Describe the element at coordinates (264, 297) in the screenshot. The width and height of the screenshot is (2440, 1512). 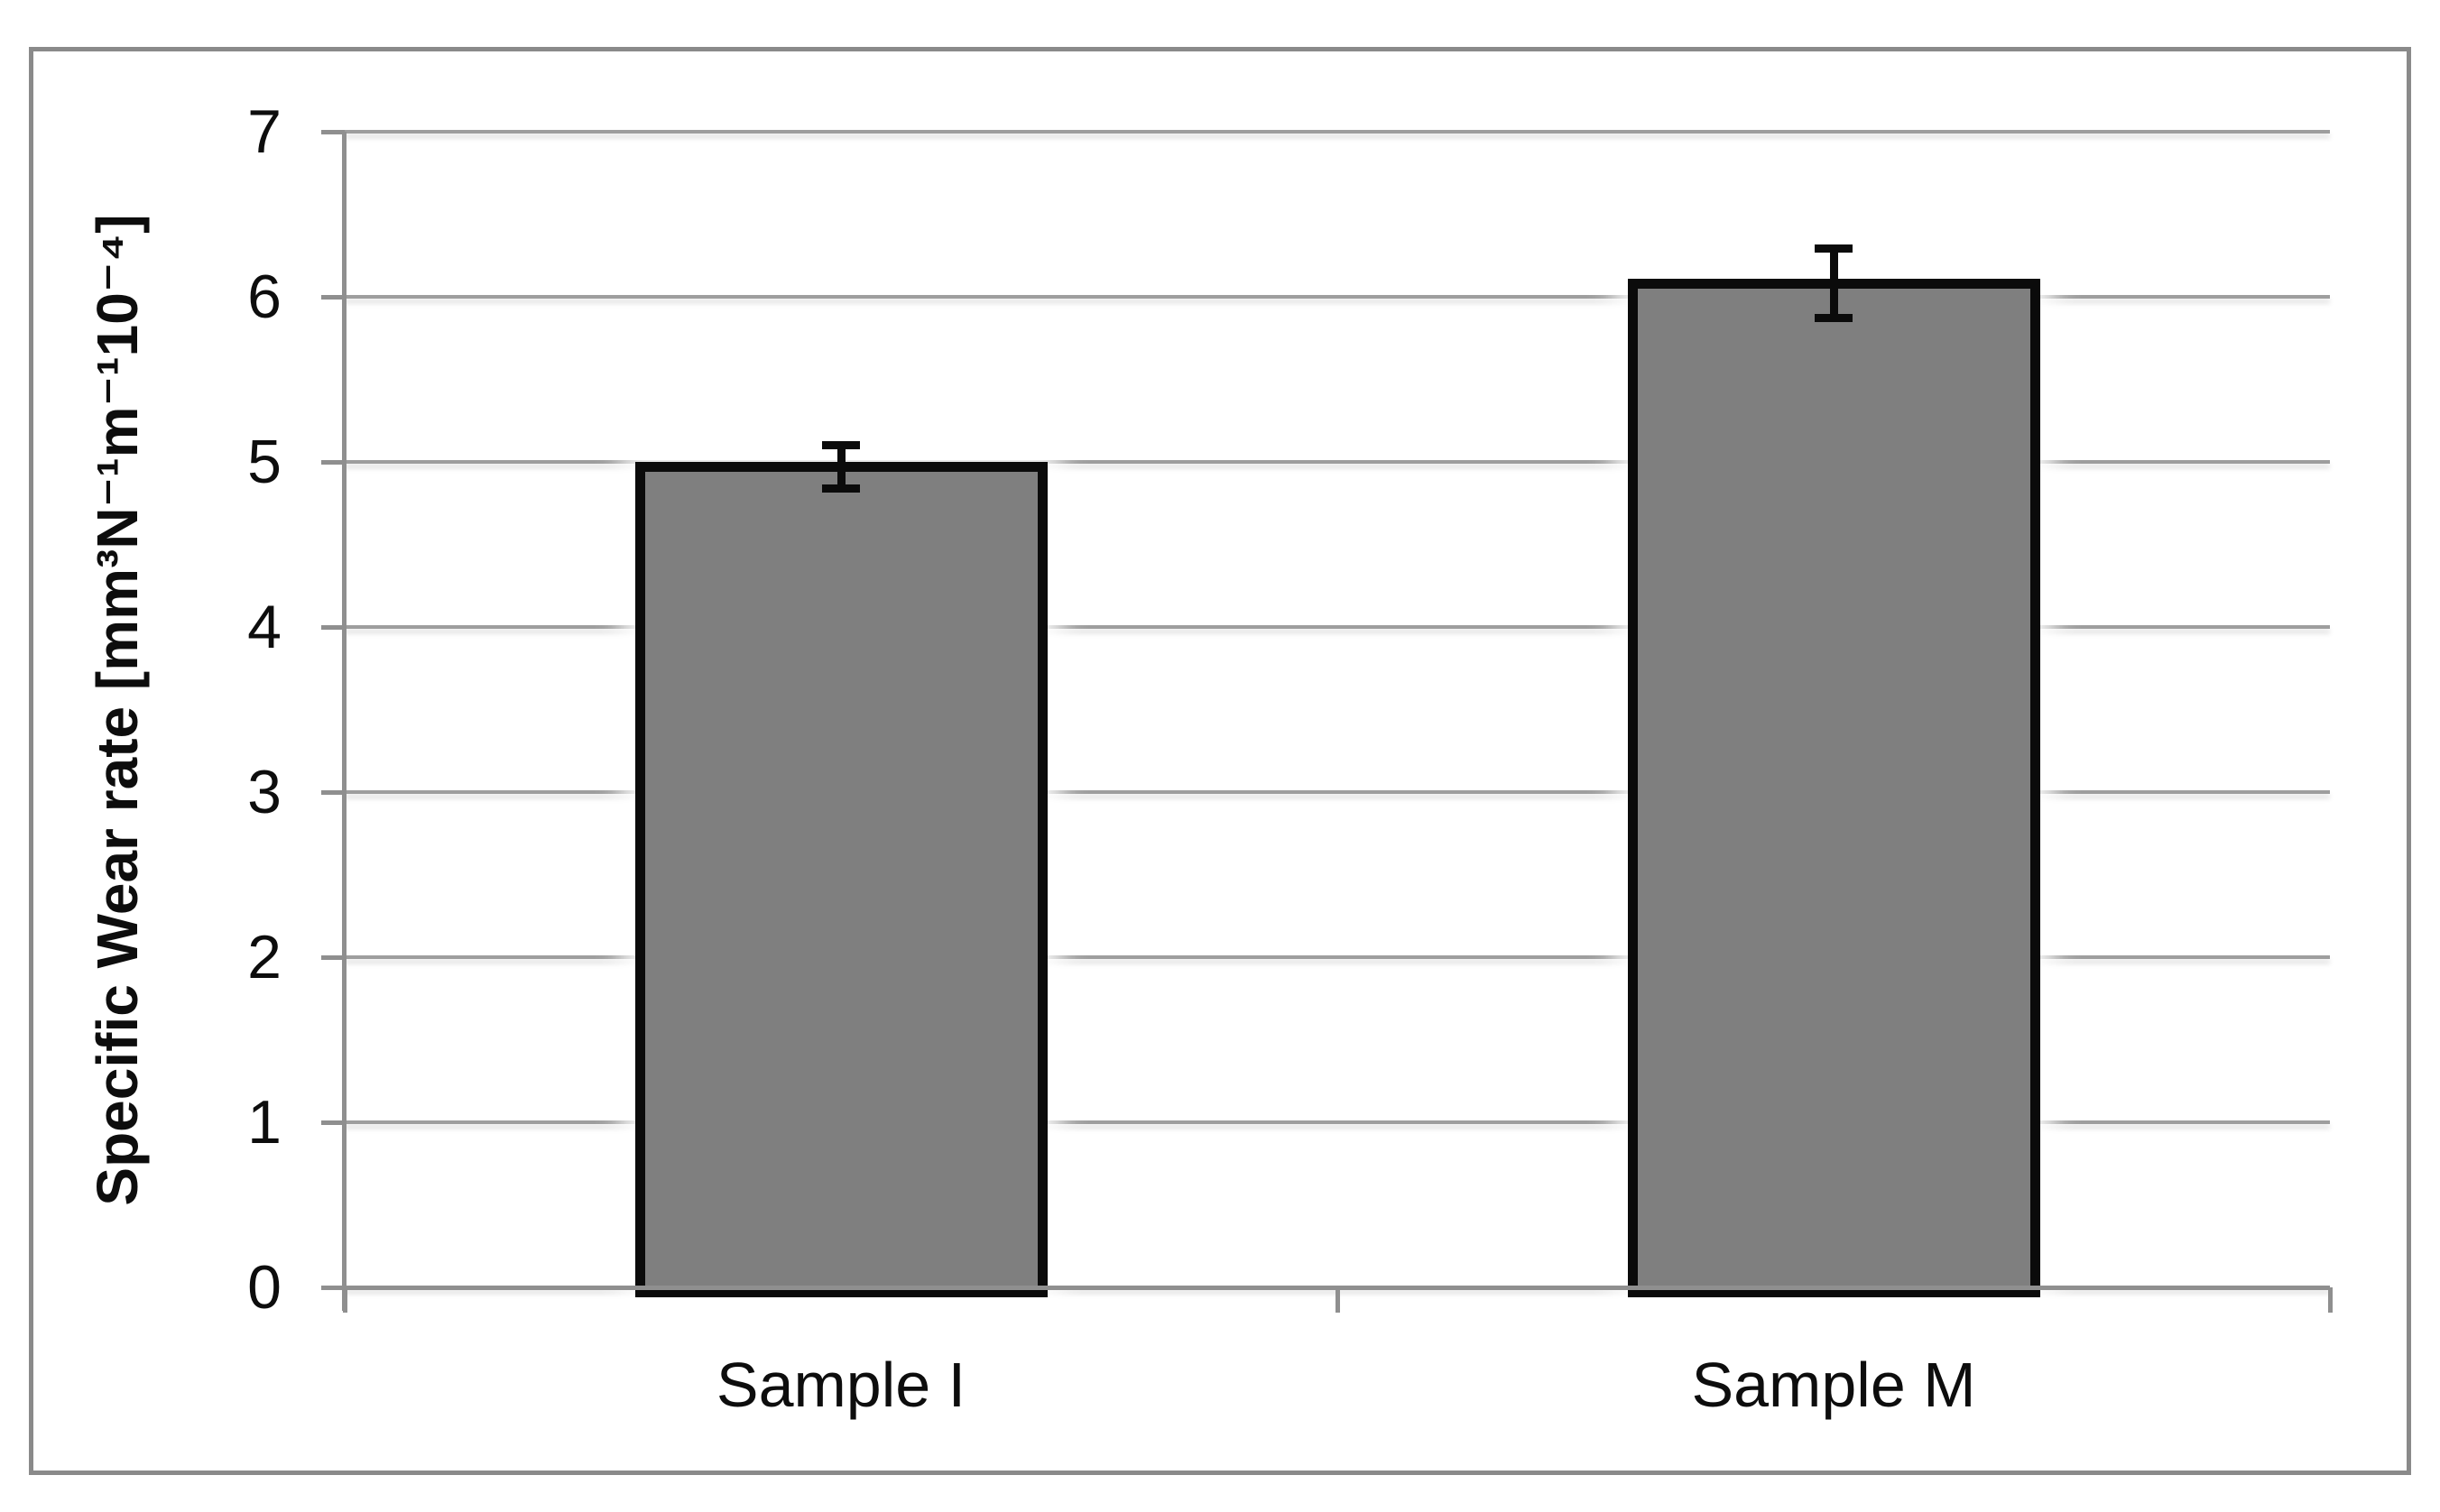
I see `y-tick-label: 6` at that location.